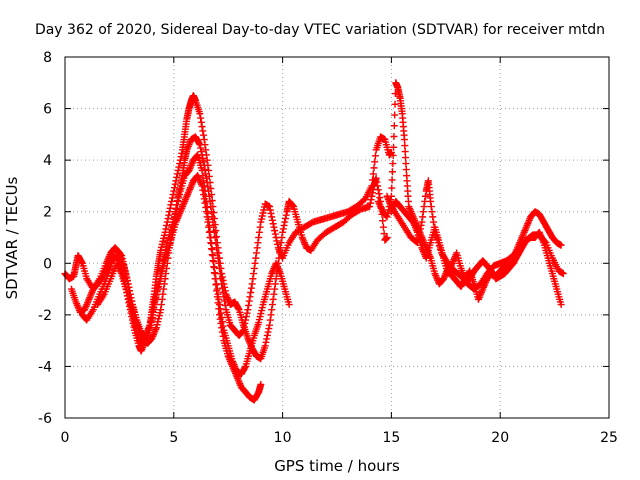 The height and width of the screenshot is (480, 640). What do you see at coordinates (391, 438) in the screenshot?
I see `x-tick-label: 15` at bounding box center [391, 438].